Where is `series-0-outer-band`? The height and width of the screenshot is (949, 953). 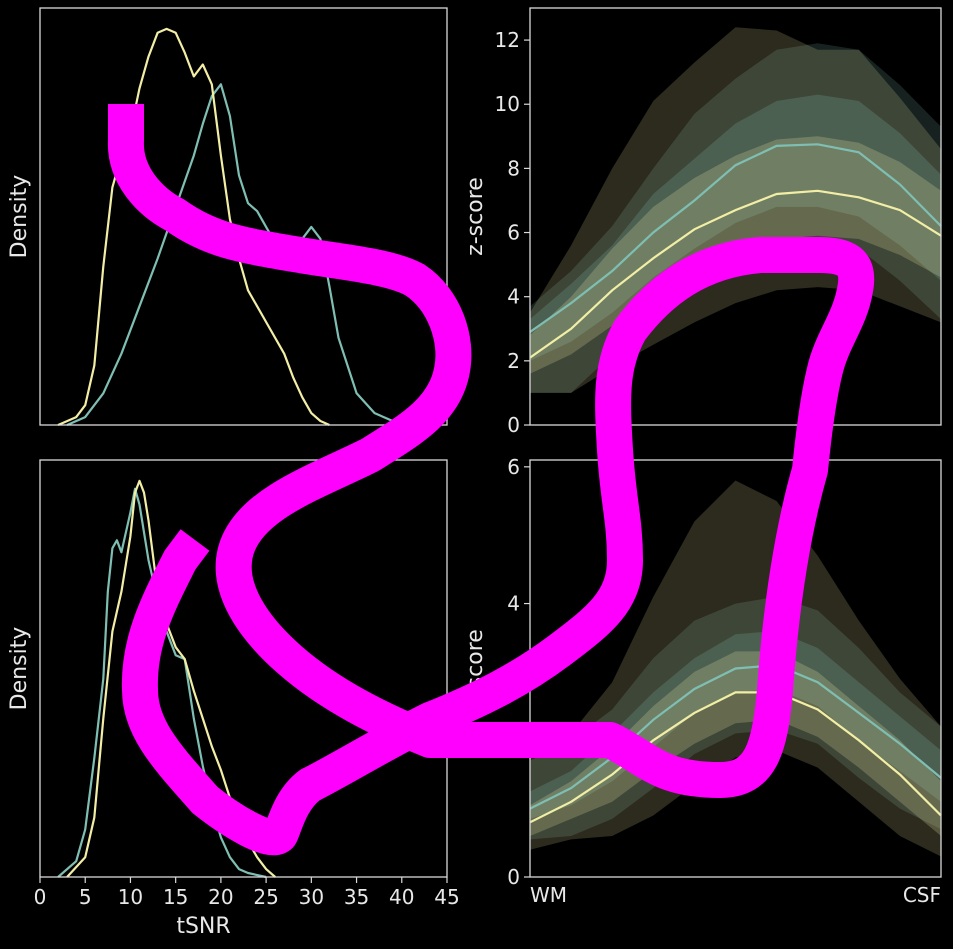 series-0-outer-band is located at coordinates (735, 718).